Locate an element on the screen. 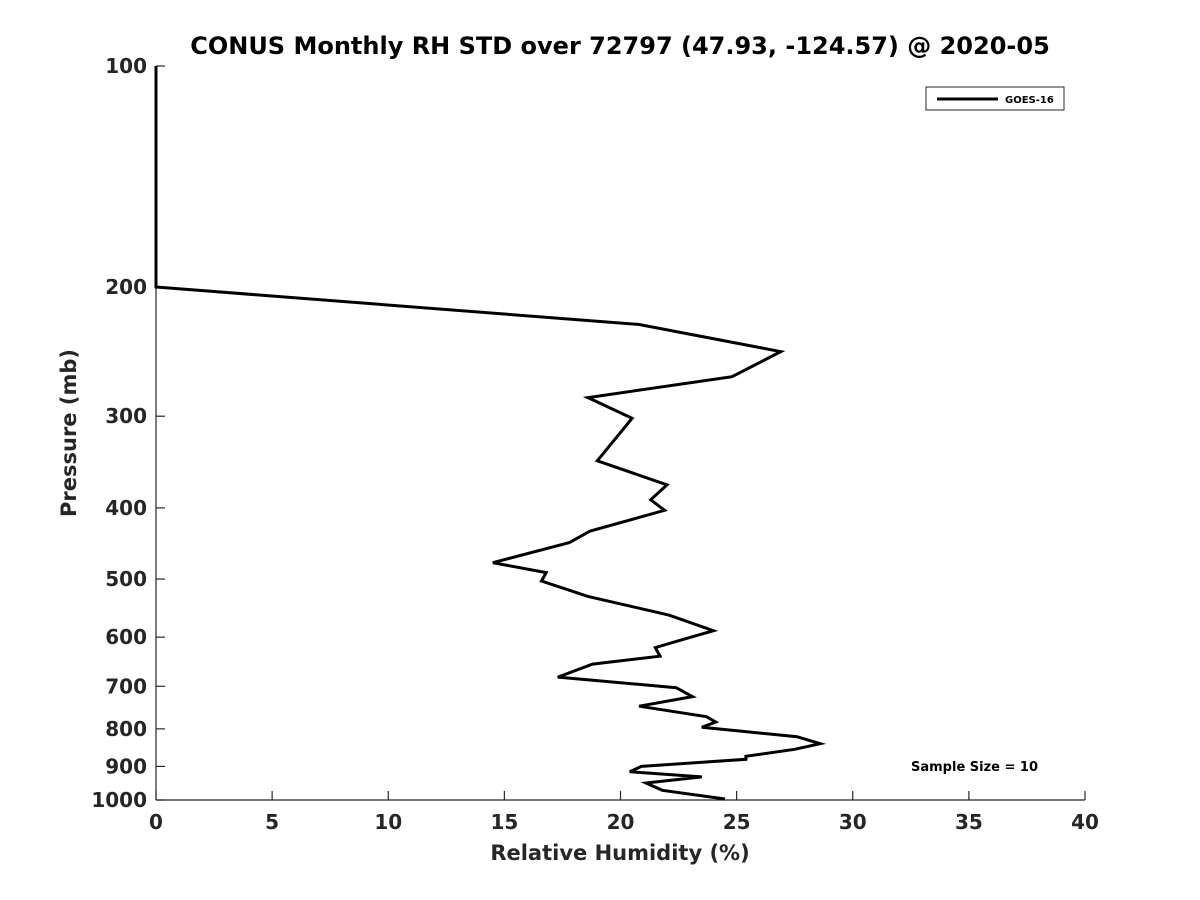 The height and width of the screenshot is (900, 1200). x-tick-label: 20 is located at coordinates (621, 822).